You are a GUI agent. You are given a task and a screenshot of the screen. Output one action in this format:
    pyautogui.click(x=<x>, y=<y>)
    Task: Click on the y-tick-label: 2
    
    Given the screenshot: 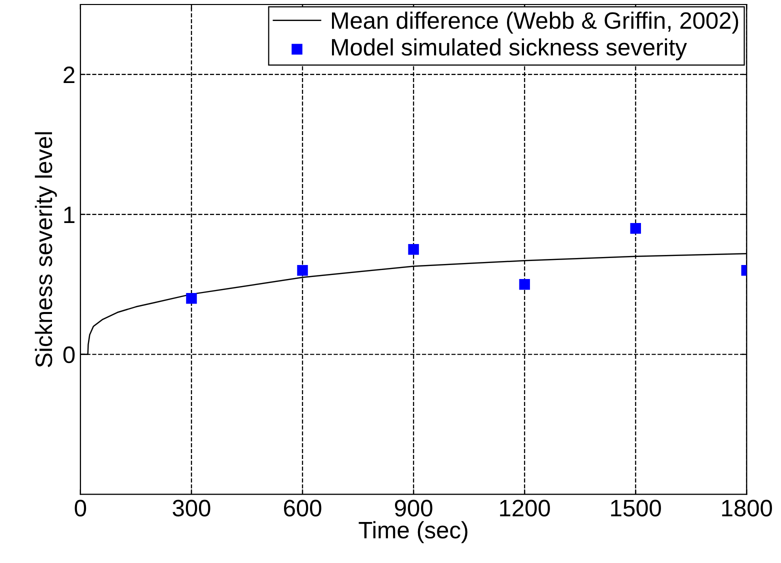 What is the action you would take?
    pyautogui.click(x=69, y=75)
    